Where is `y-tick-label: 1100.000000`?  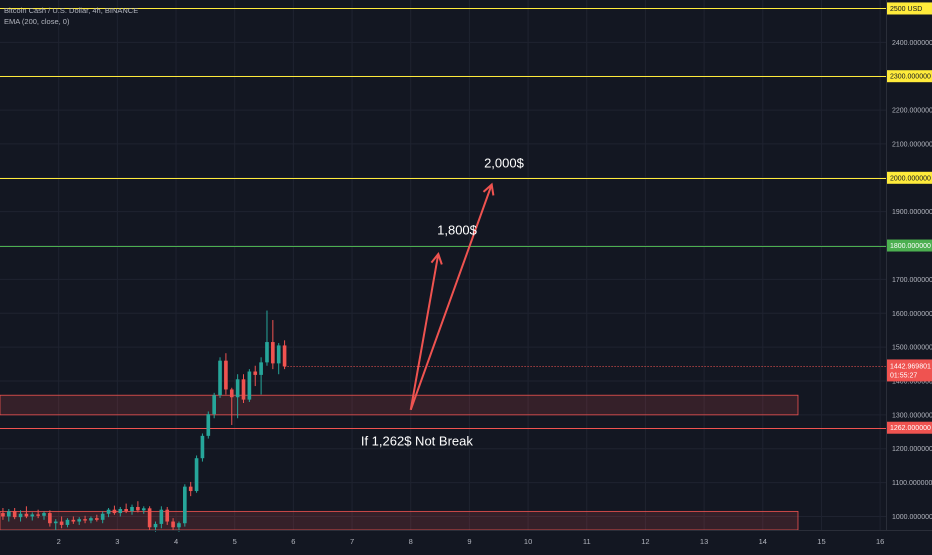 y-tick-label: 1100.000000 is located at coordinates (912, 483).